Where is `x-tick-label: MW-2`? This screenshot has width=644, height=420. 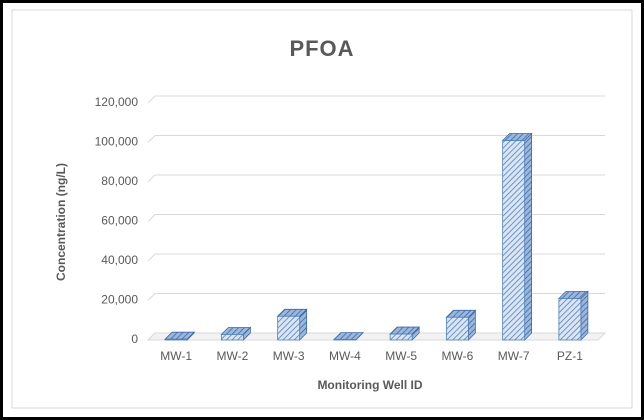
x-tick-label: MW-2 is located at coordinates (232, 356).